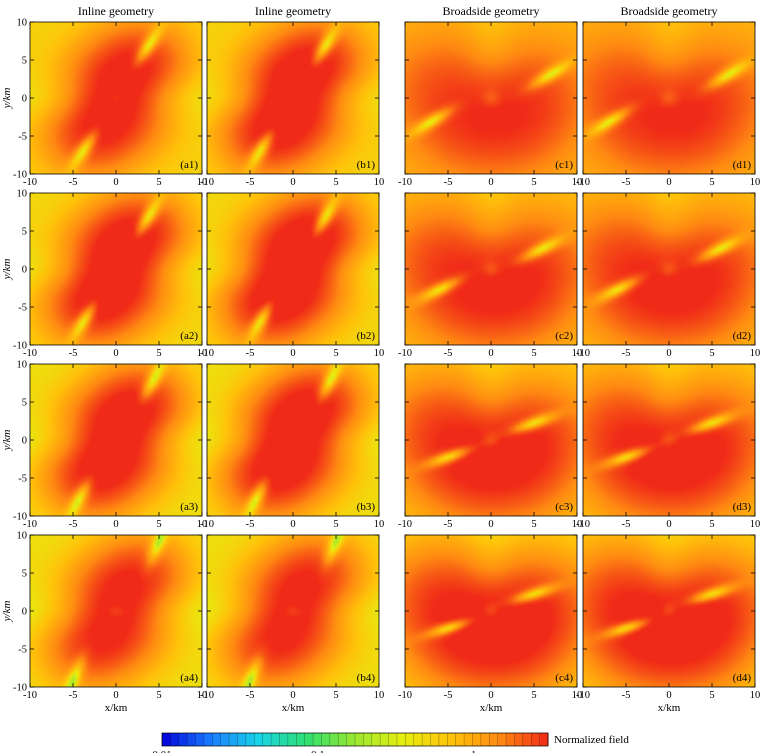  What do you see at coordinates (564, 165) in the screenshot?
I see `panel-label: (c1)` at bounding box center [564, 165].